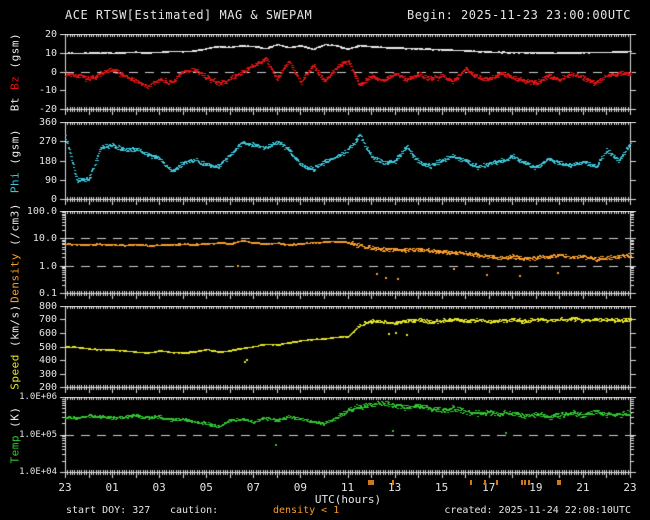 The image size is (650, 520). What do you see at coordinates (47, 109) in the screenshot?
I see `bt-bz-y-tick-label: -20` at bounding box center [47, 109].